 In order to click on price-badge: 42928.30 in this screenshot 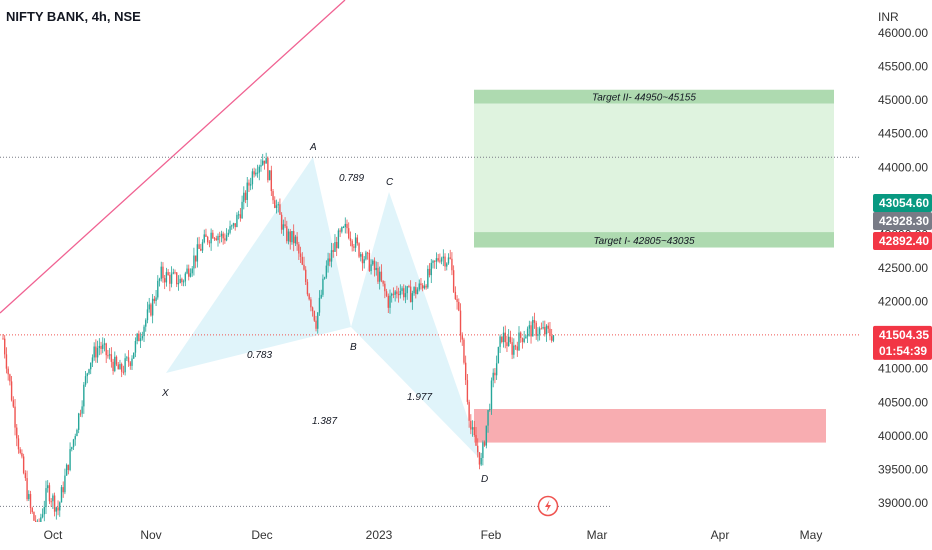, I will do `click(902, 221)`.